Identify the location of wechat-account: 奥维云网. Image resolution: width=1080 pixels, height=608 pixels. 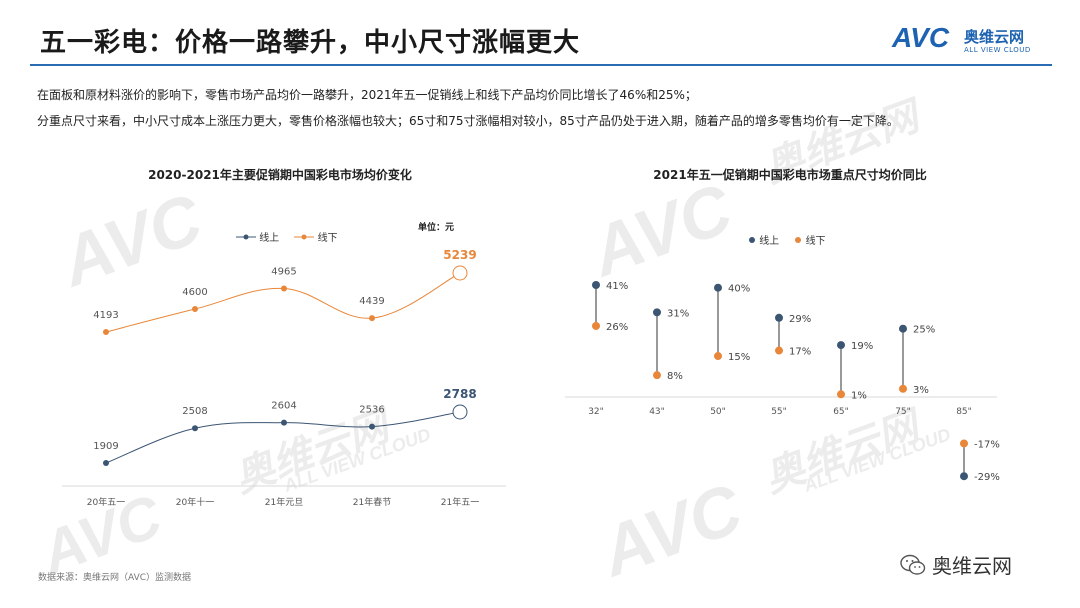
(956, 564).